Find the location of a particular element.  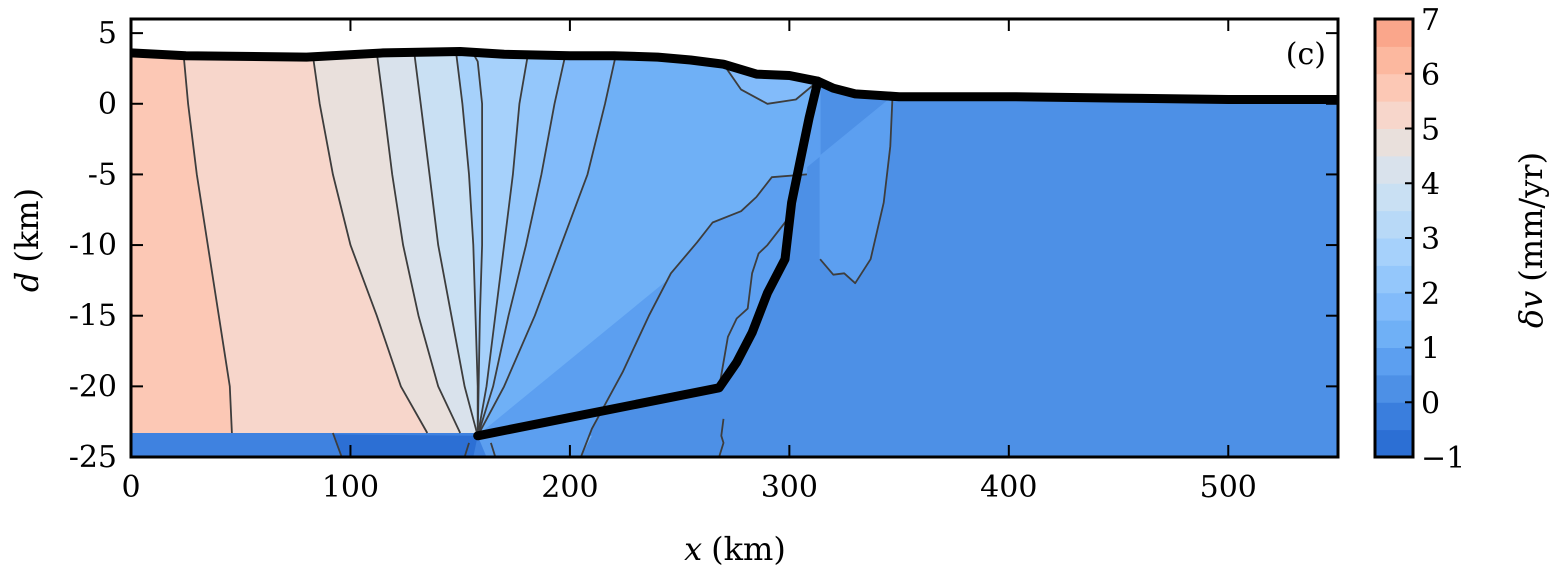

x-tick-label: 500 is located at coordinates (1228, 487).